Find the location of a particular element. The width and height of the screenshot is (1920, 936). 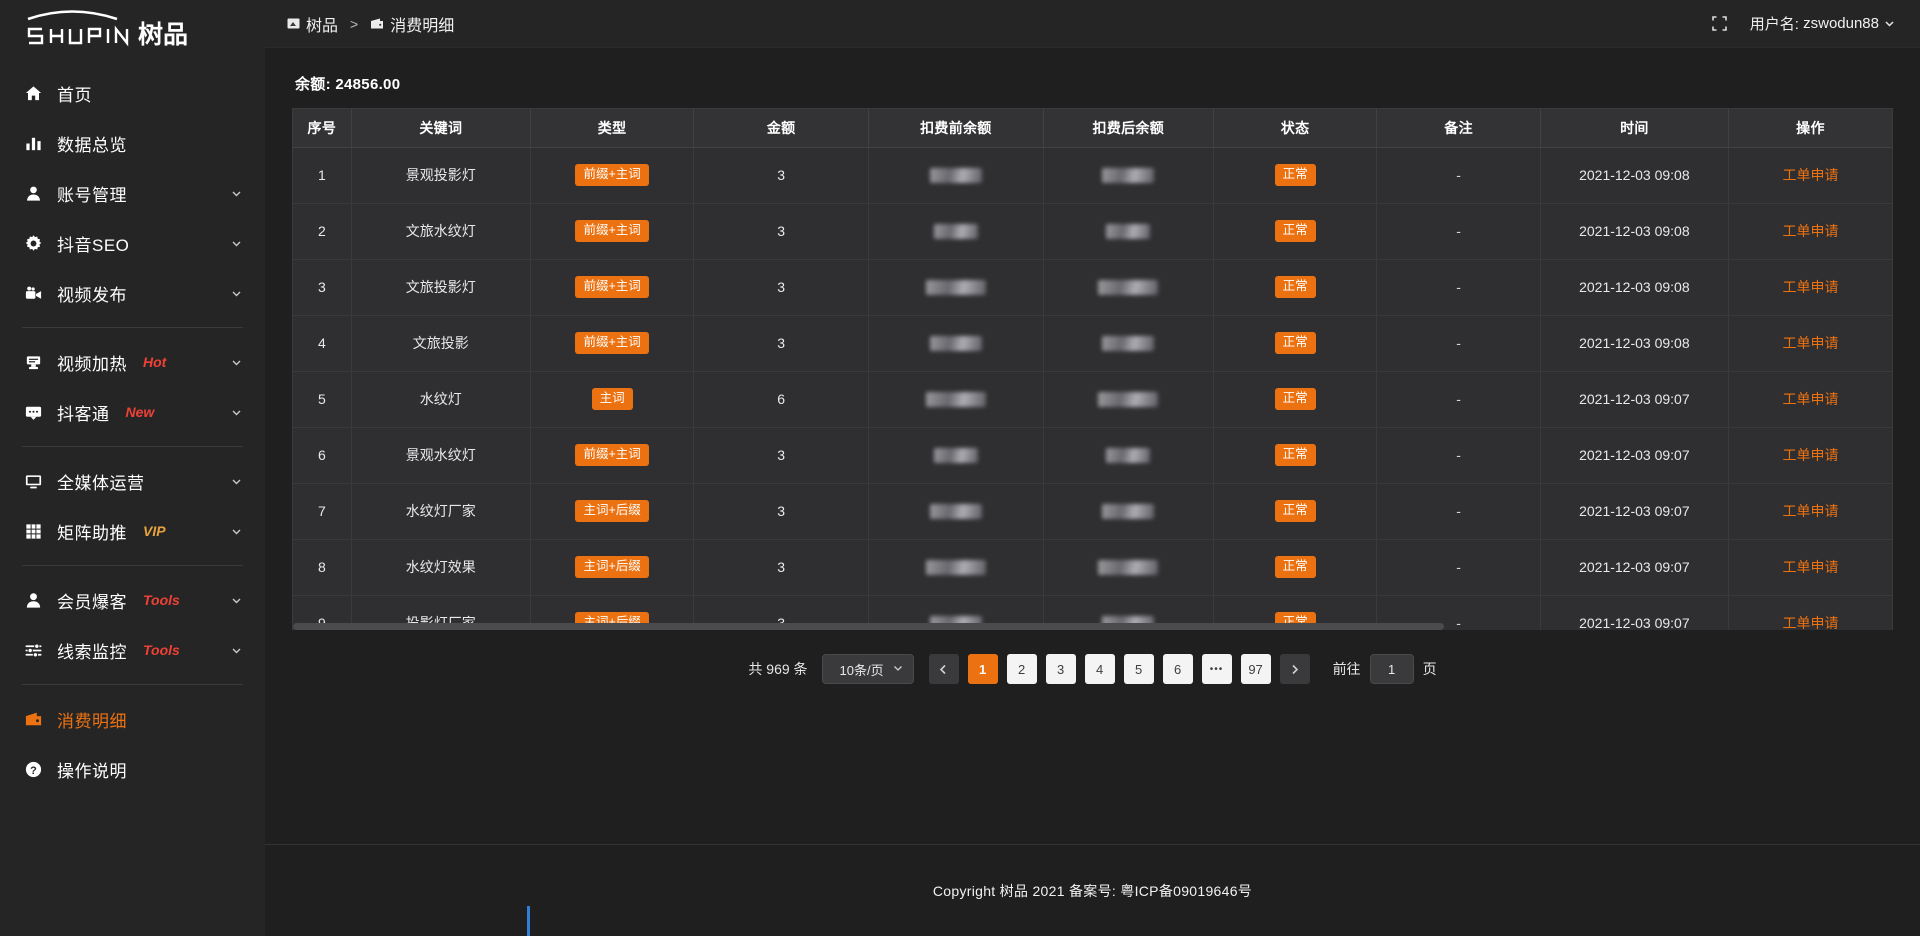

table-row: 8 水纹灯效果 主词+后缀 3 正常 -2021-12-03 09:07 工单申请 is located at coordinates (1092, 567).